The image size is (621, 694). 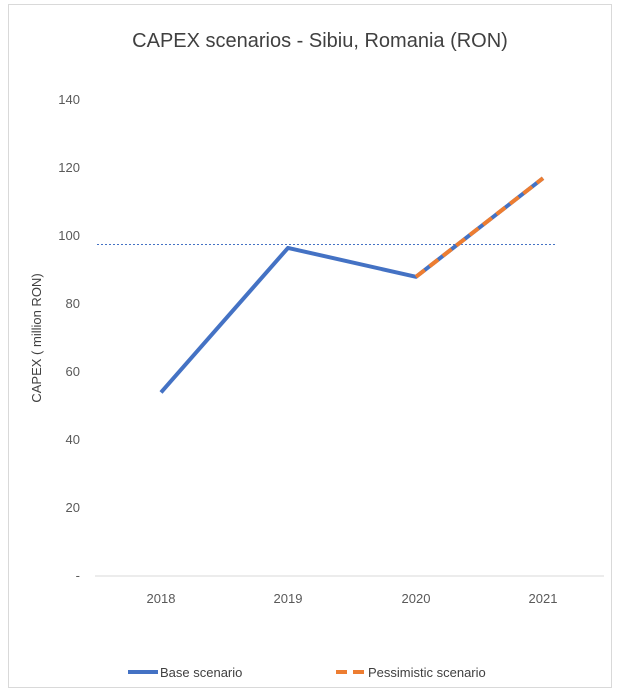 I want to click on y-tick-label: 140, so click(x=69, y=99).